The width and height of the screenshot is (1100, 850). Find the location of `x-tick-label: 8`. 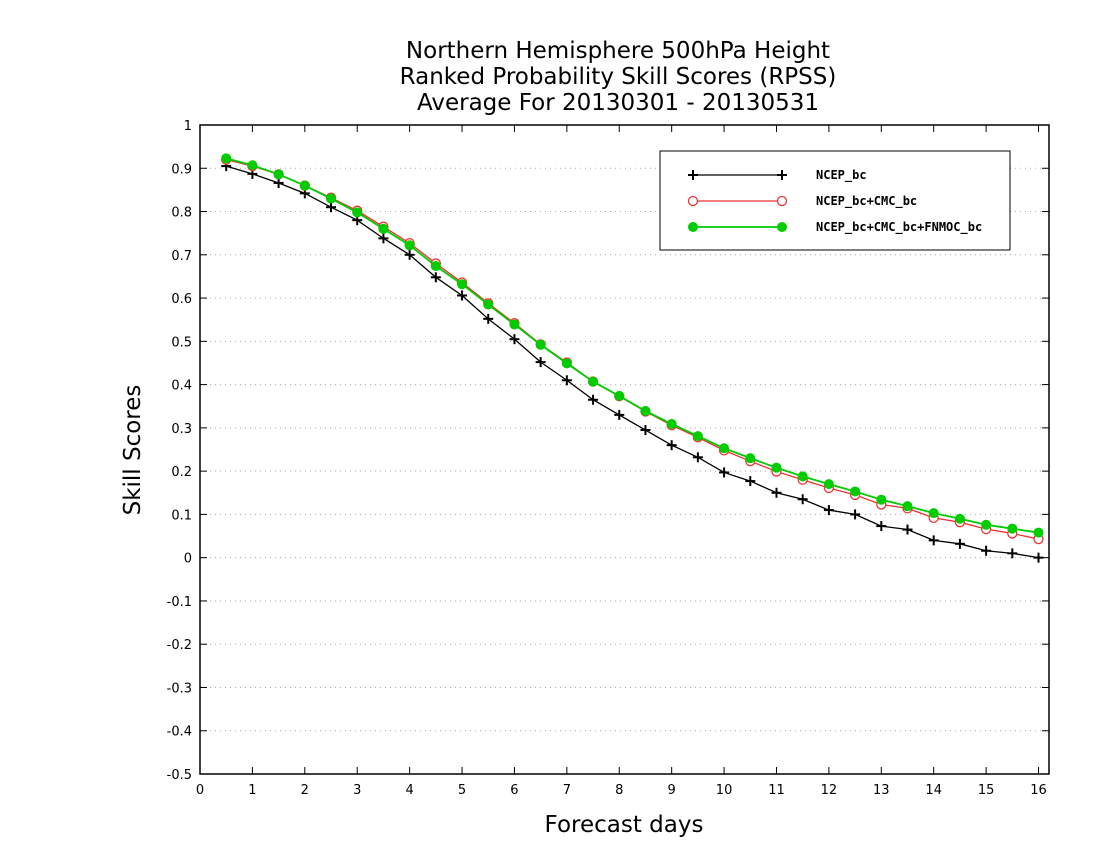

x-tick-label: 8 is located at coordinates (619, 790).